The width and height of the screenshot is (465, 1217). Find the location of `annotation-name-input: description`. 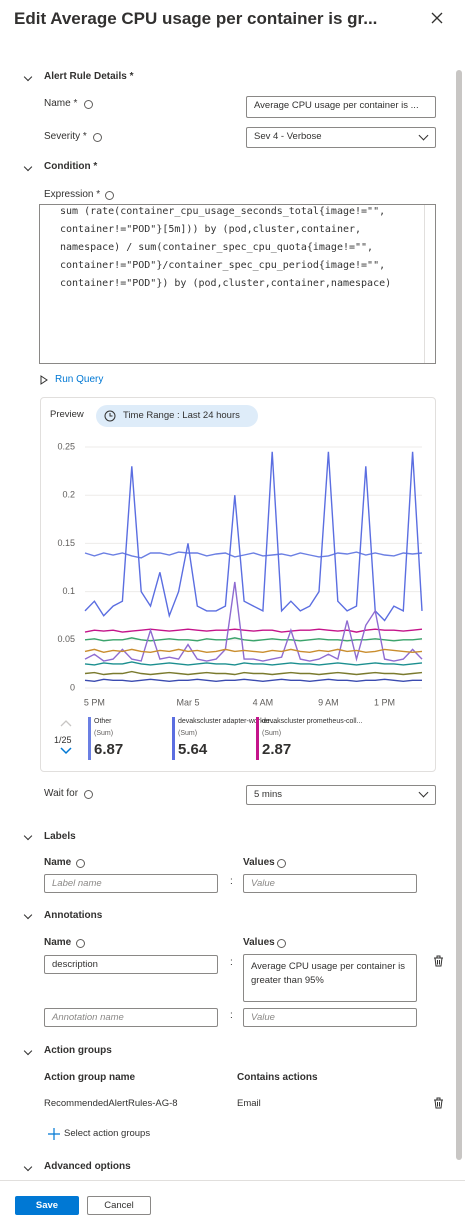

annotation-name-input: description is located at coordinates (131, 964).